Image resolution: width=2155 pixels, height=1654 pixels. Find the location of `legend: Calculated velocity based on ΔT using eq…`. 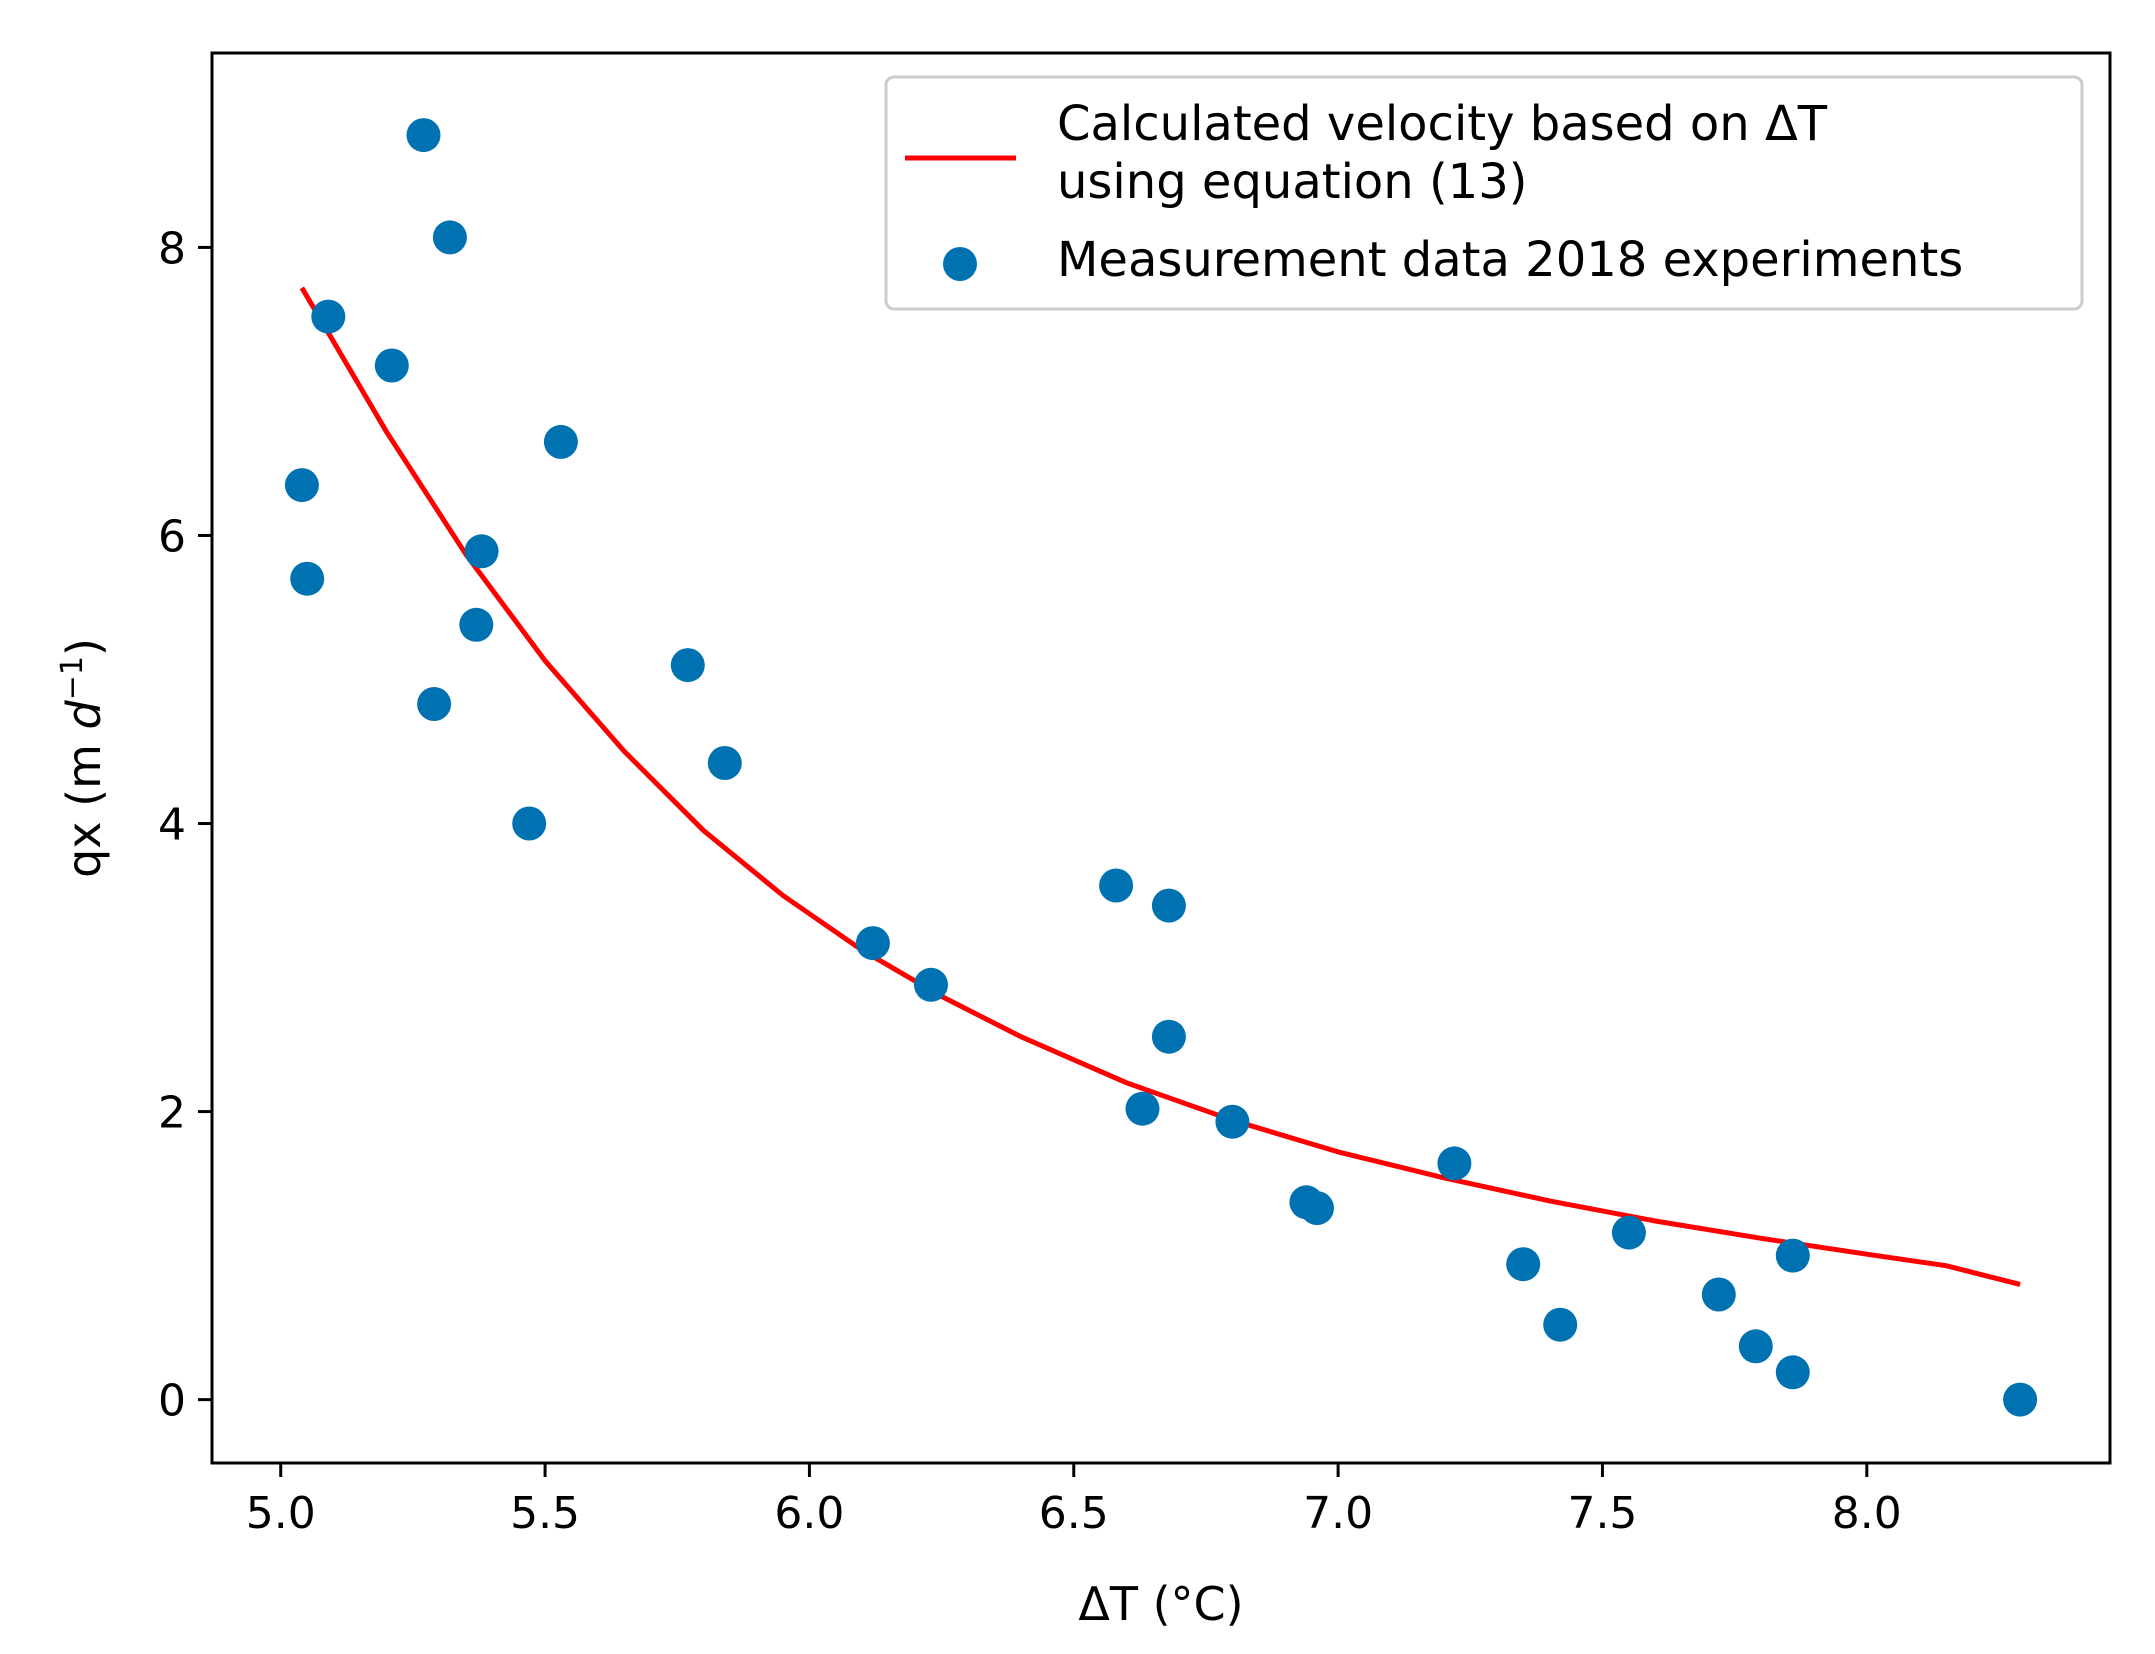

legend: Calculated velocity based on ΔT using eq… is located at coordinates (1484, 193).